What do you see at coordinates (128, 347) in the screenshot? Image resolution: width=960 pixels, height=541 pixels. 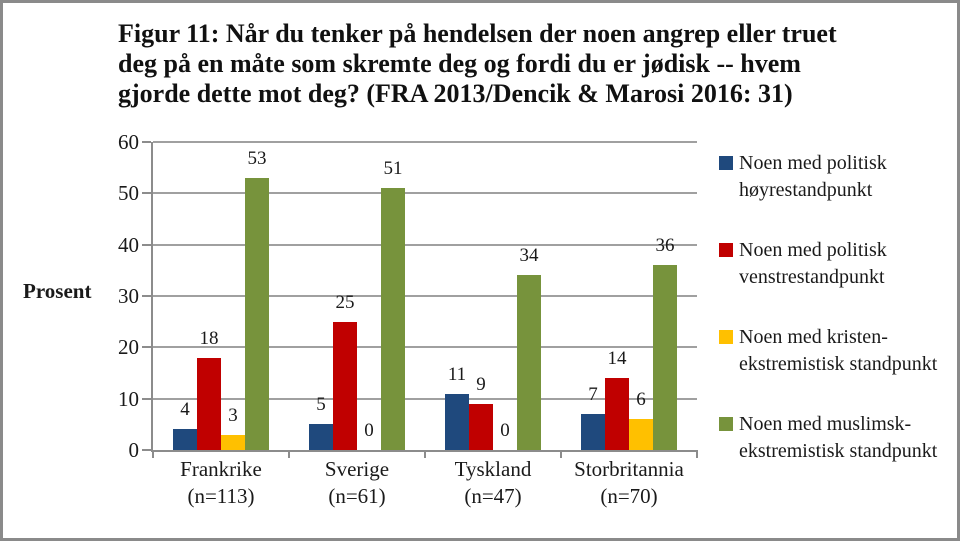 I see `y-axis-tick-label: 20` at bounding box center [128, 347].